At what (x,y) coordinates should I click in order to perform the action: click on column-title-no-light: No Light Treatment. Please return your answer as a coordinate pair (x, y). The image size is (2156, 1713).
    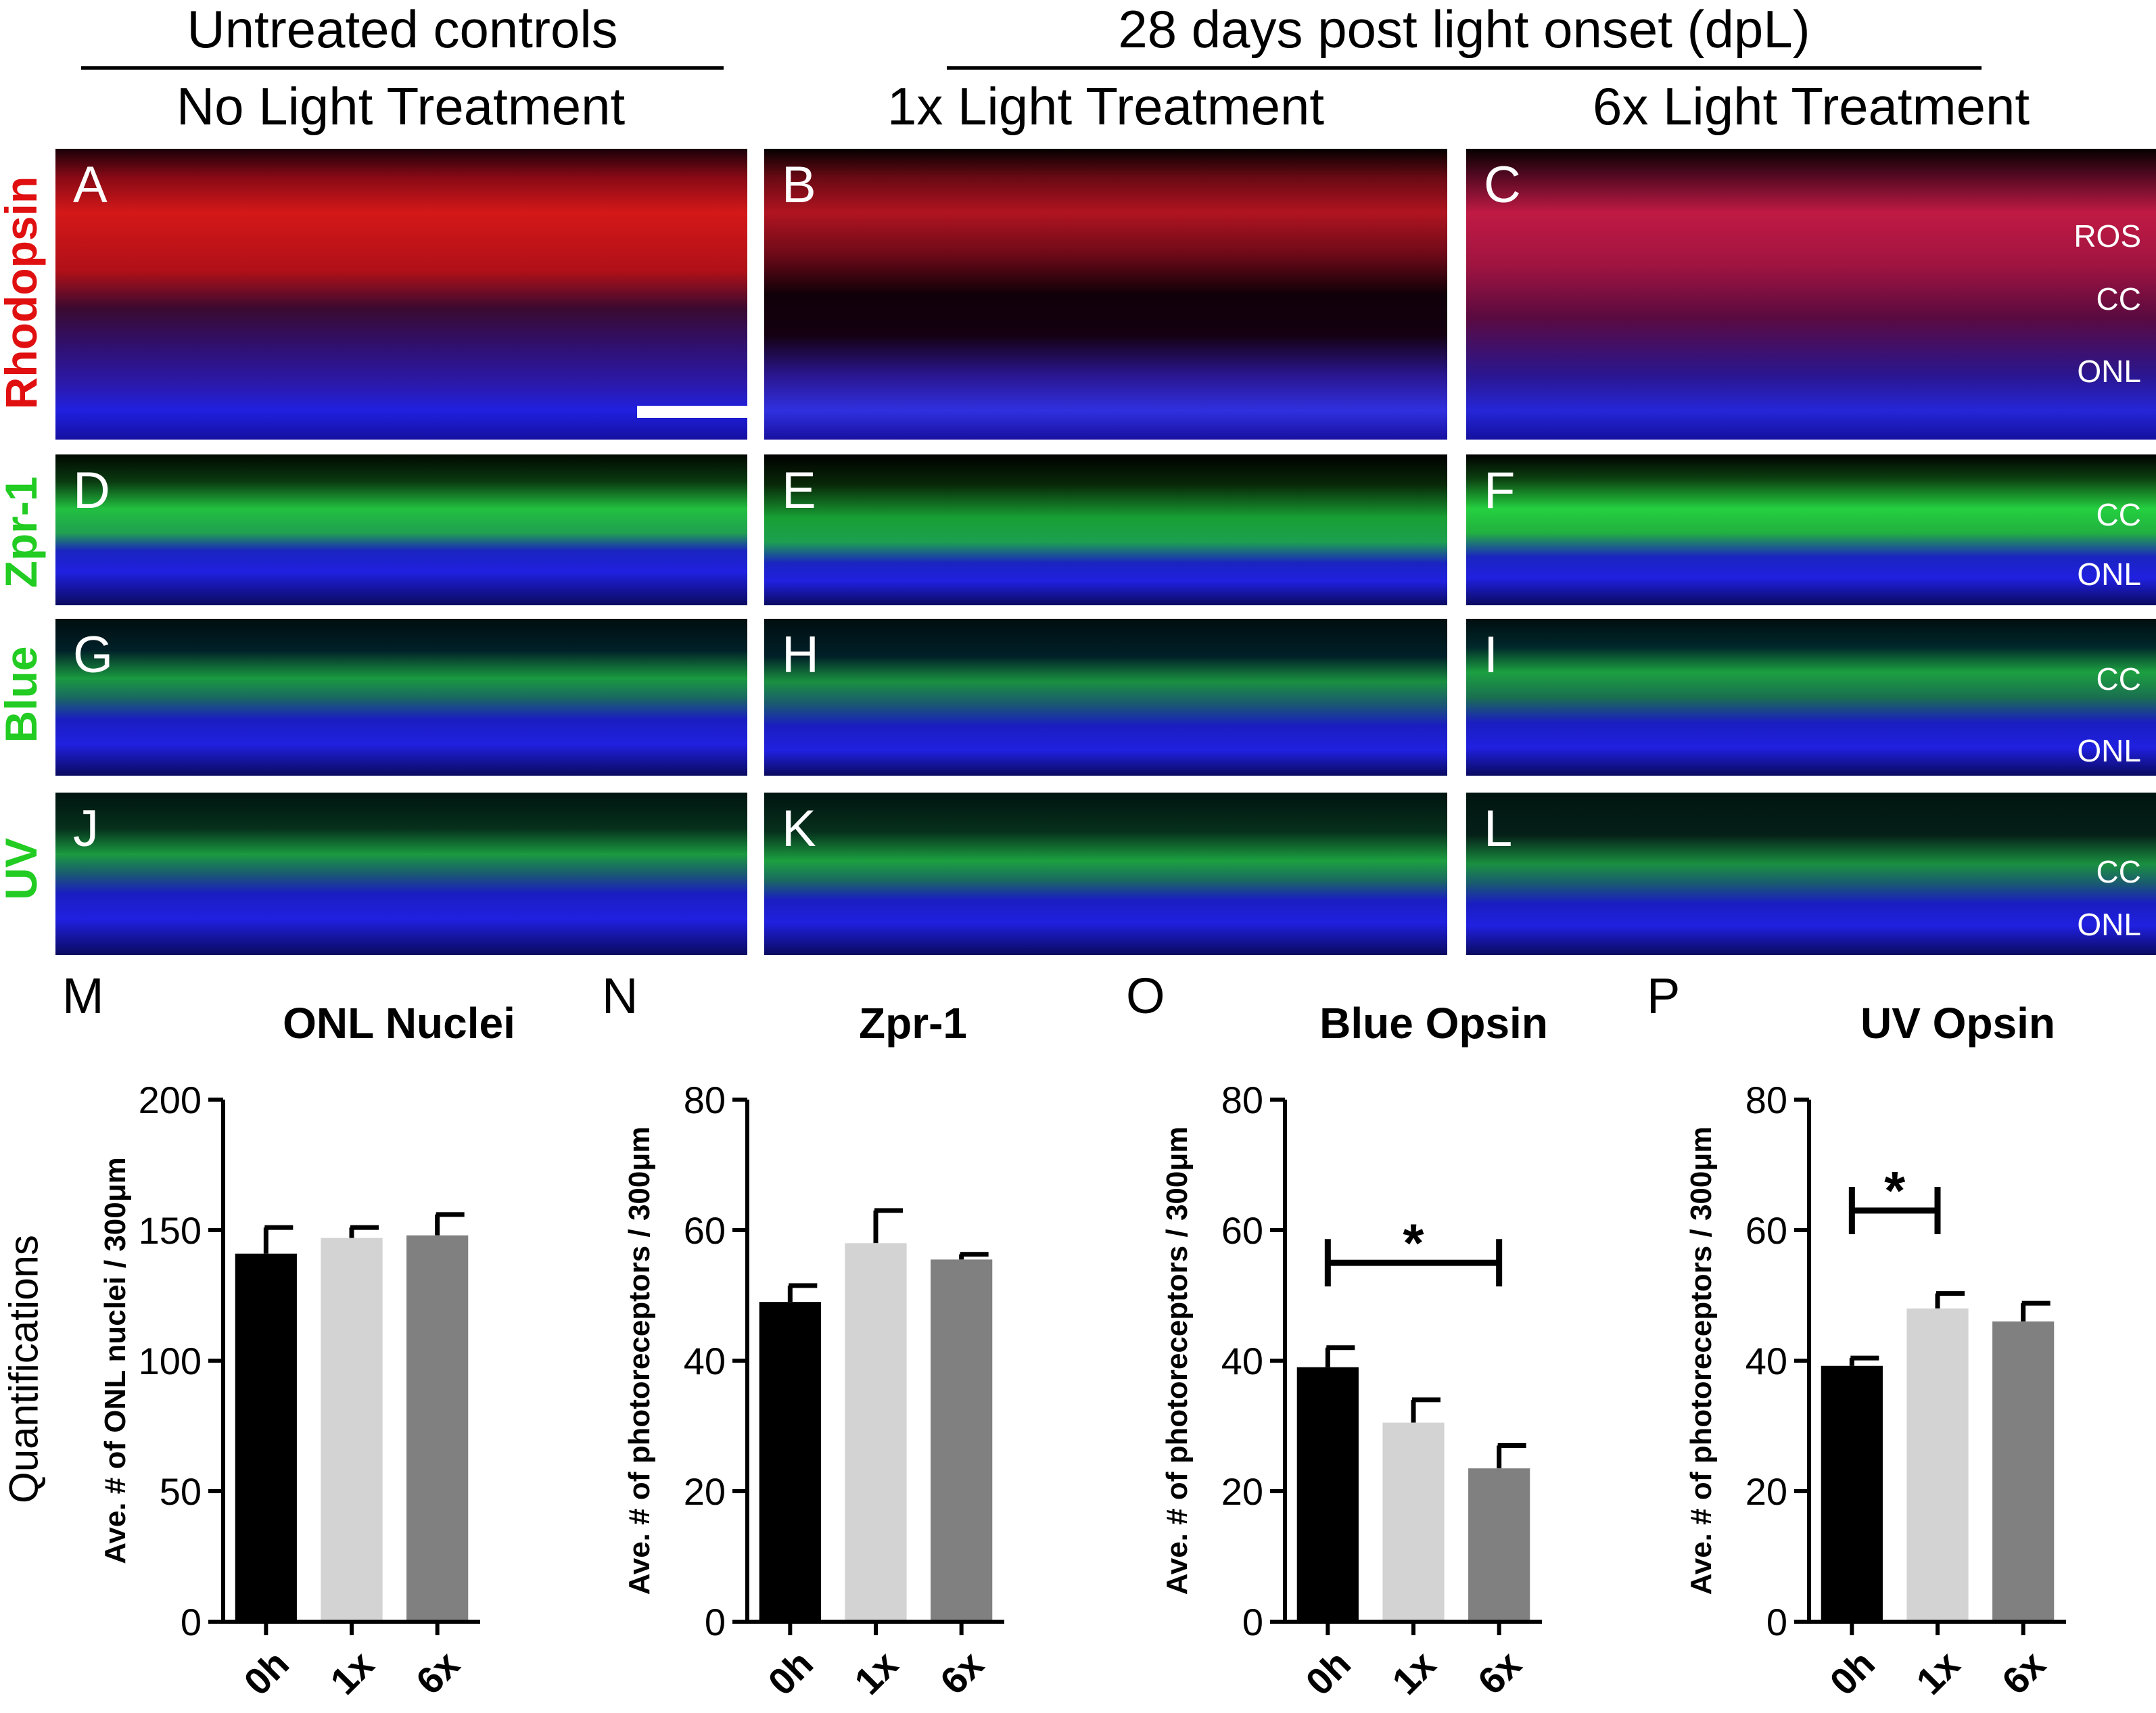
    Looking at the image, I should click on (401, 106).